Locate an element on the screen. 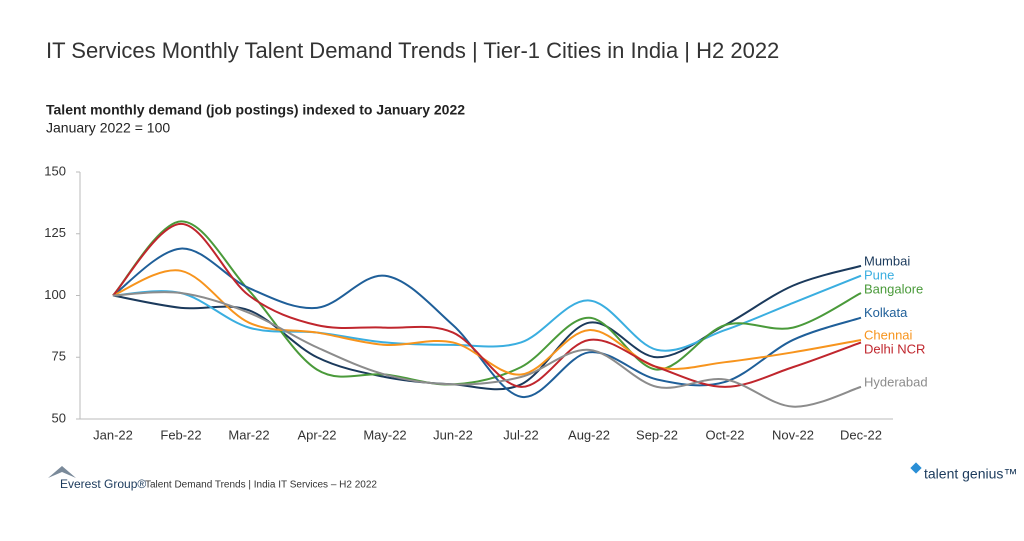 This screenshot has height=541, width=1024. x-tick-label: Nov-22 is located at coordinates (793, 434).